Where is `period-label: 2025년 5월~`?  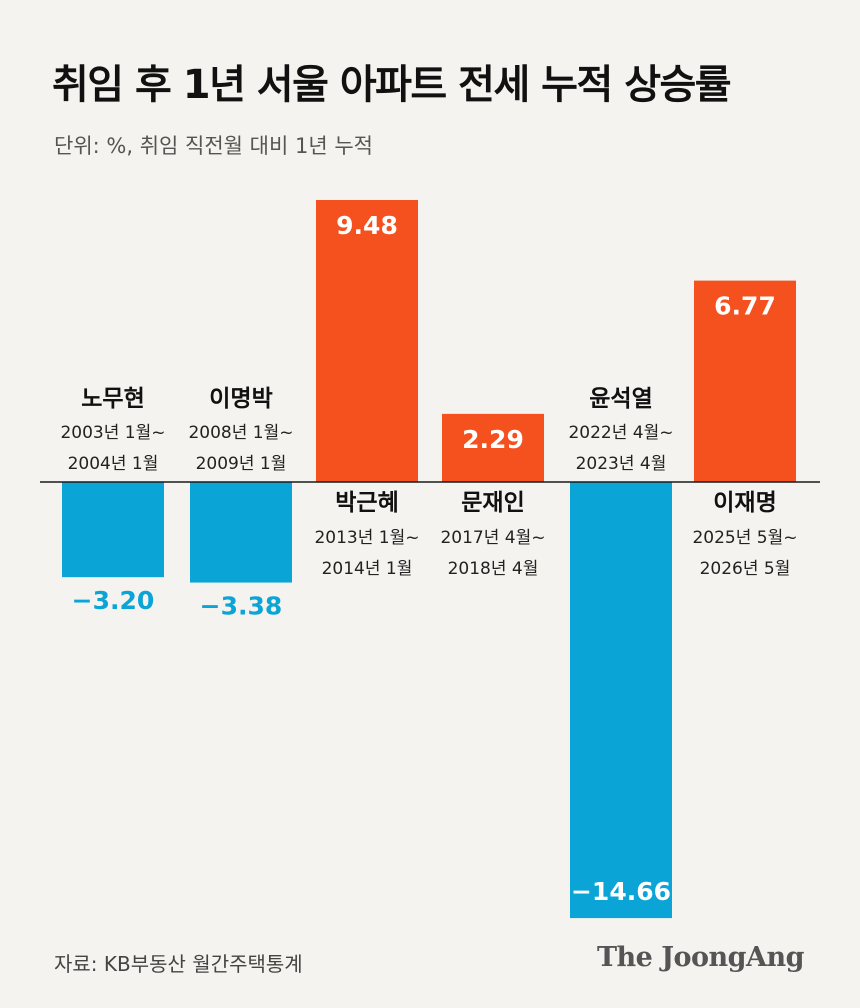 period-label: 2025년 5월~ is located at coordinates (744, 538).